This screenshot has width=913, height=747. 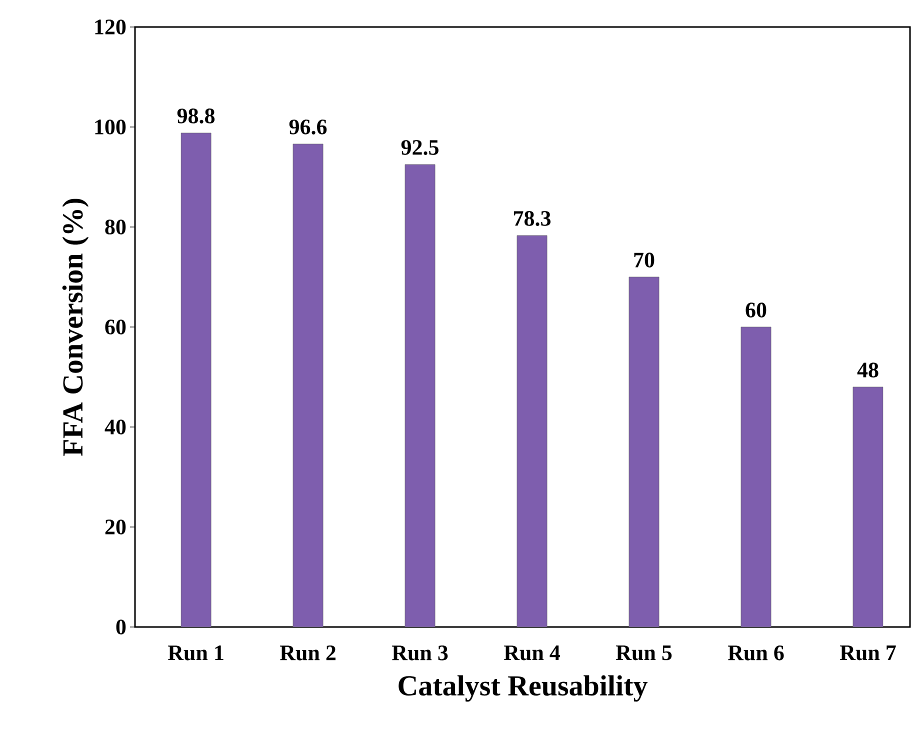 I want to click on data-label: 60, so click(x=756, y=310).